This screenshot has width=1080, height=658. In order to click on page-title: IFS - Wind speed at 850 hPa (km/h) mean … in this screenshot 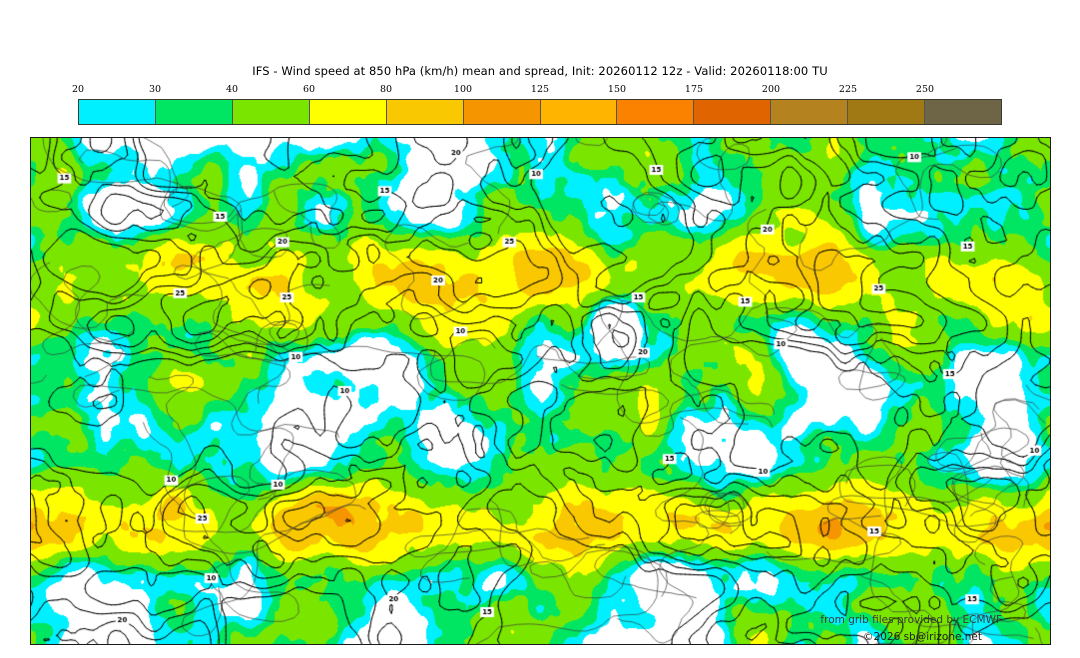, I will do `click(540, 71)`.